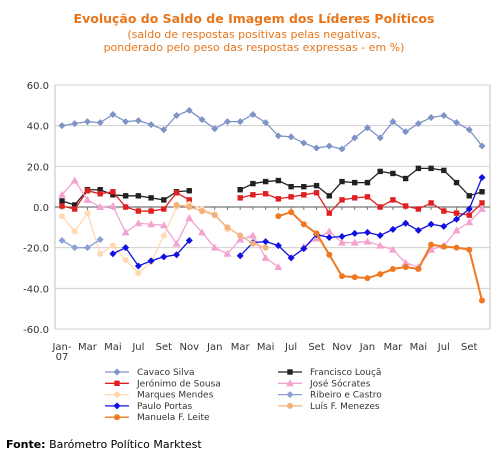 The image size is (503, 461). What do you see at coordinates (340, 383) in the screenshot?
I see `legend-label: José Sócrates` at bounding box center [340, 383].